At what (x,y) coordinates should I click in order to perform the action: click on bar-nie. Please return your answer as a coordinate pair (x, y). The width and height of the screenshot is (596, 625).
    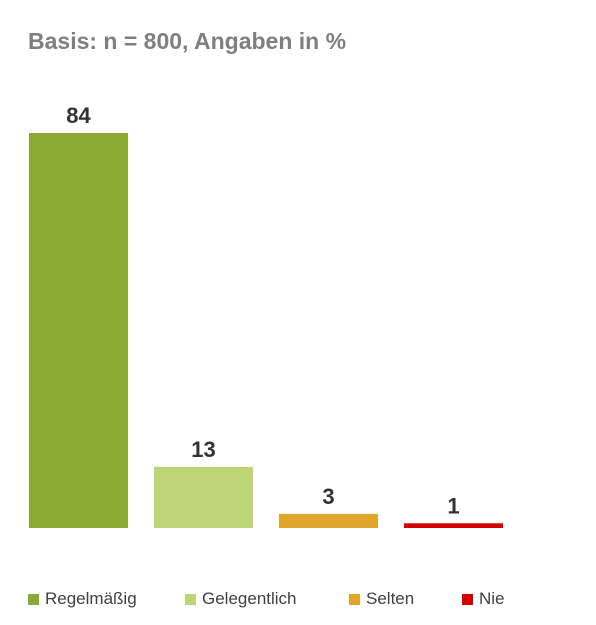
    Looking at the image, I should click on (453, 525).